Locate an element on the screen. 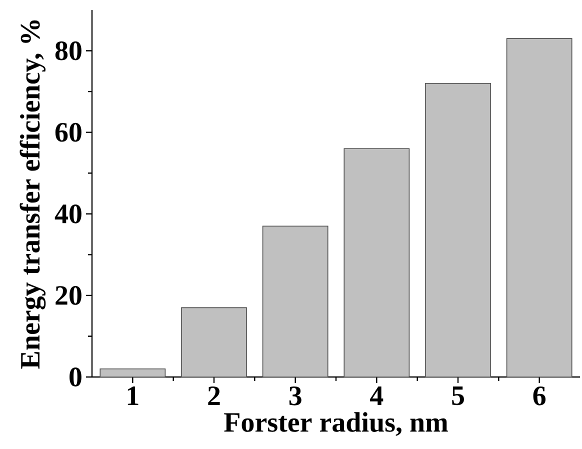 The width and height of the screenshot is (582, 449). x-tick-label: 5 is located at coordinates (458, 396).